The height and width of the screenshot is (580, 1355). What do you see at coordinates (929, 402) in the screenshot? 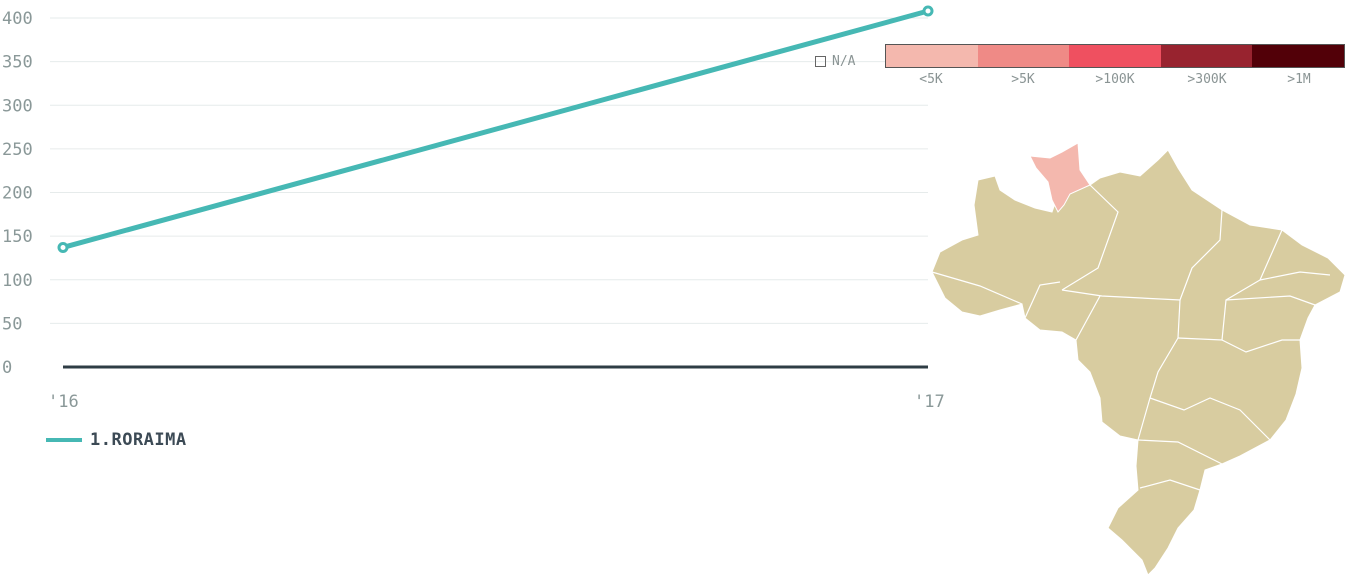
I see `x-tick-label: '17` at bounding box center [929, 402].